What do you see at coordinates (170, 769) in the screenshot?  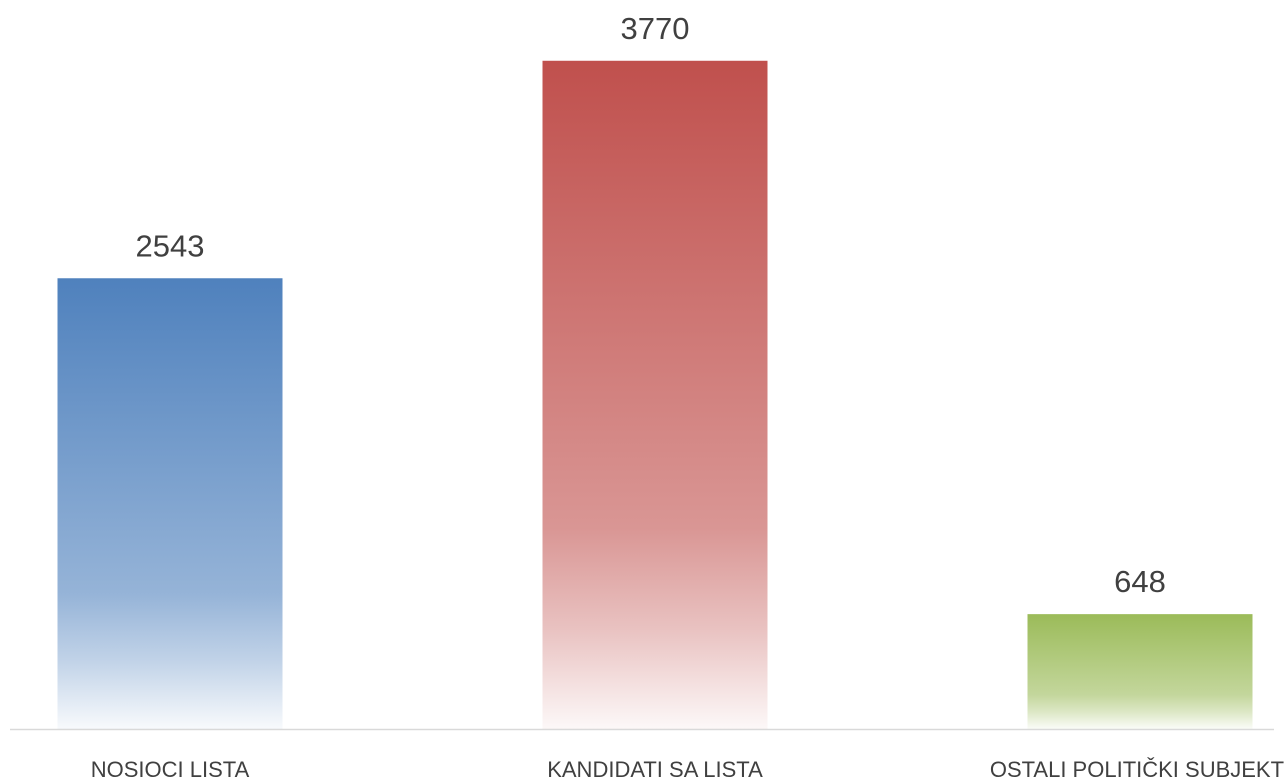 I see `x-tick-label: NOSIOCI LISTA` at bounding box center [170, 769].